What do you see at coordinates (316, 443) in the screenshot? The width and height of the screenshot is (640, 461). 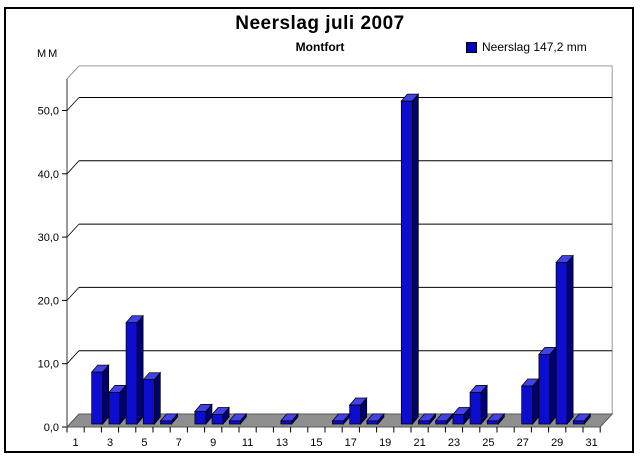 I see `x-tick-label: 15` at bounding box center [316, 443].